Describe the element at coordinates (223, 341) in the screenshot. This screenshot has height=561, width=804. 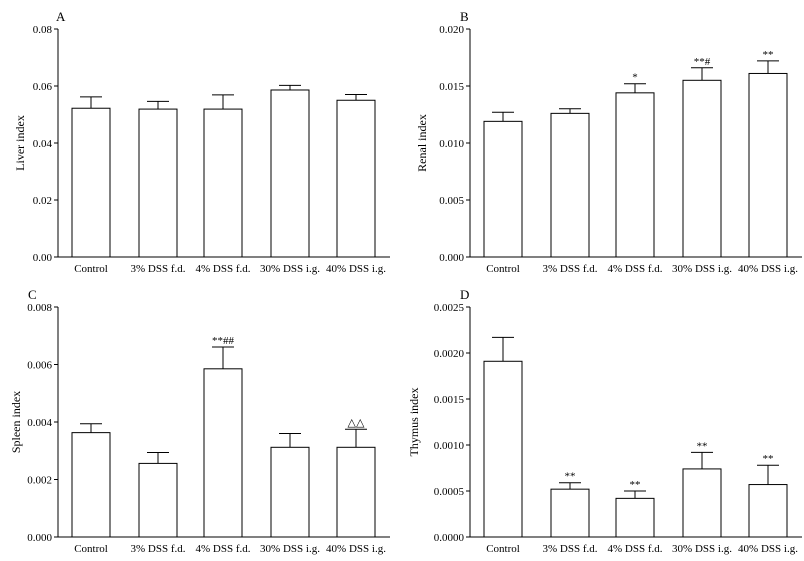
I see `significance-label: **##` at that location.